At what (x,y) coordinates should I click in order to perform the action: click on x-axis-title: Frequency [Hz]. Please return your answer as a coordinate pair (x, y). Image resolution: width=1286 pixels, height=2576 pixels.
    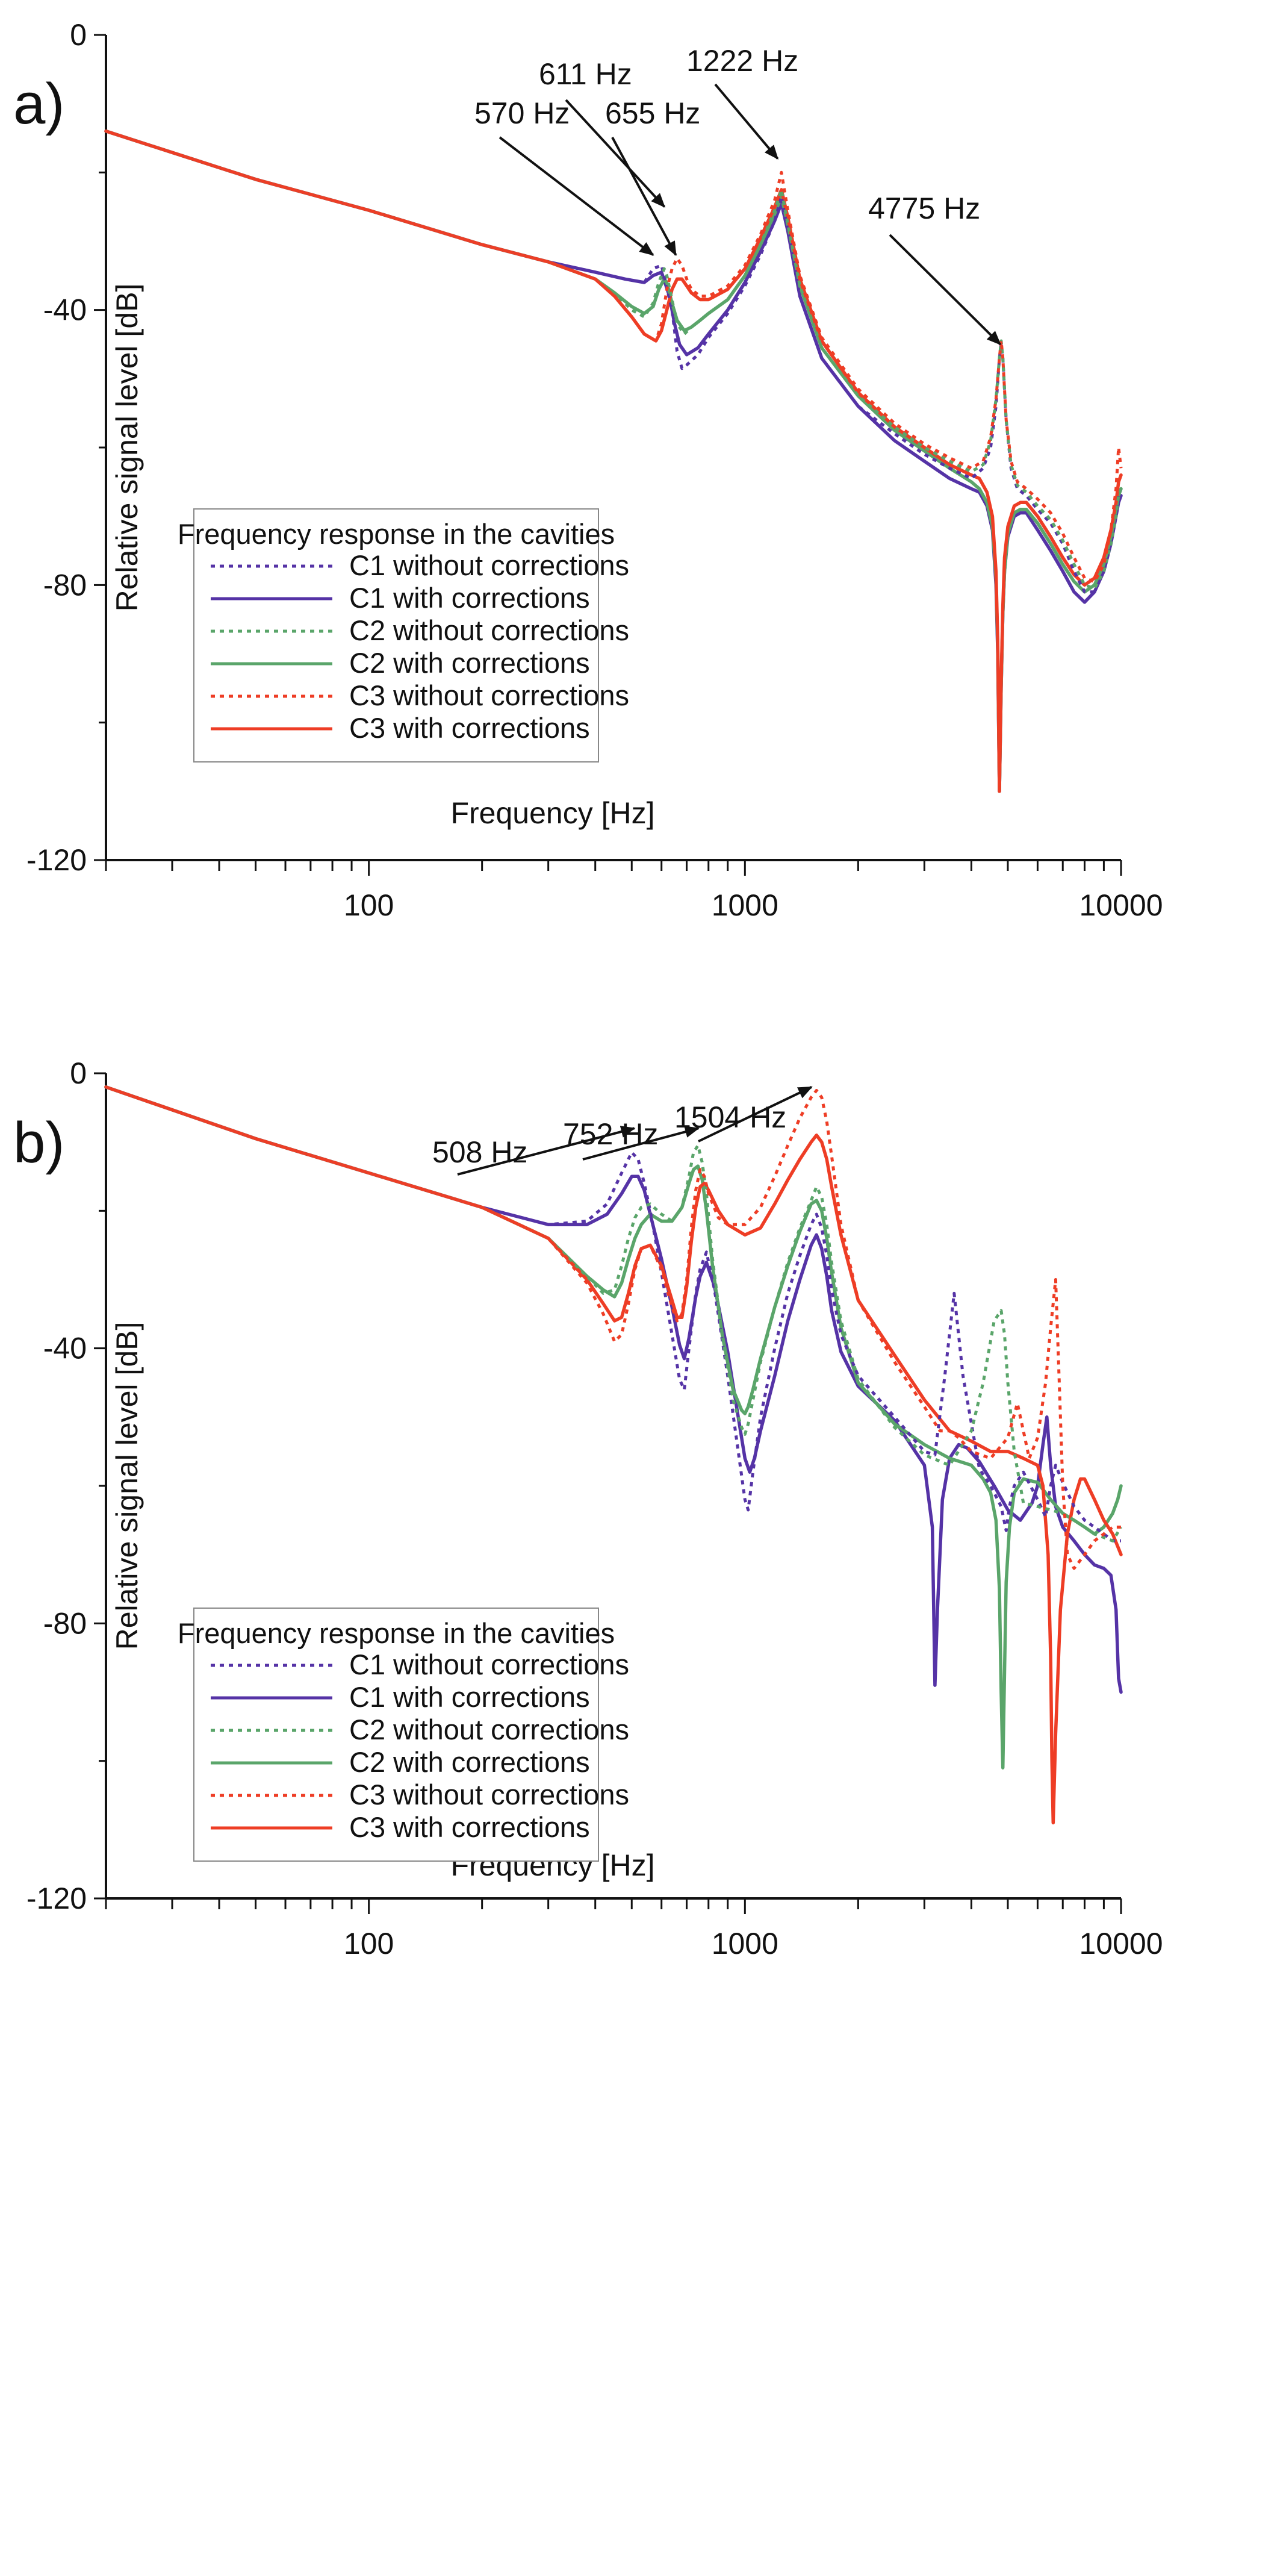
    Looking at the image, I should click on (552, 813).